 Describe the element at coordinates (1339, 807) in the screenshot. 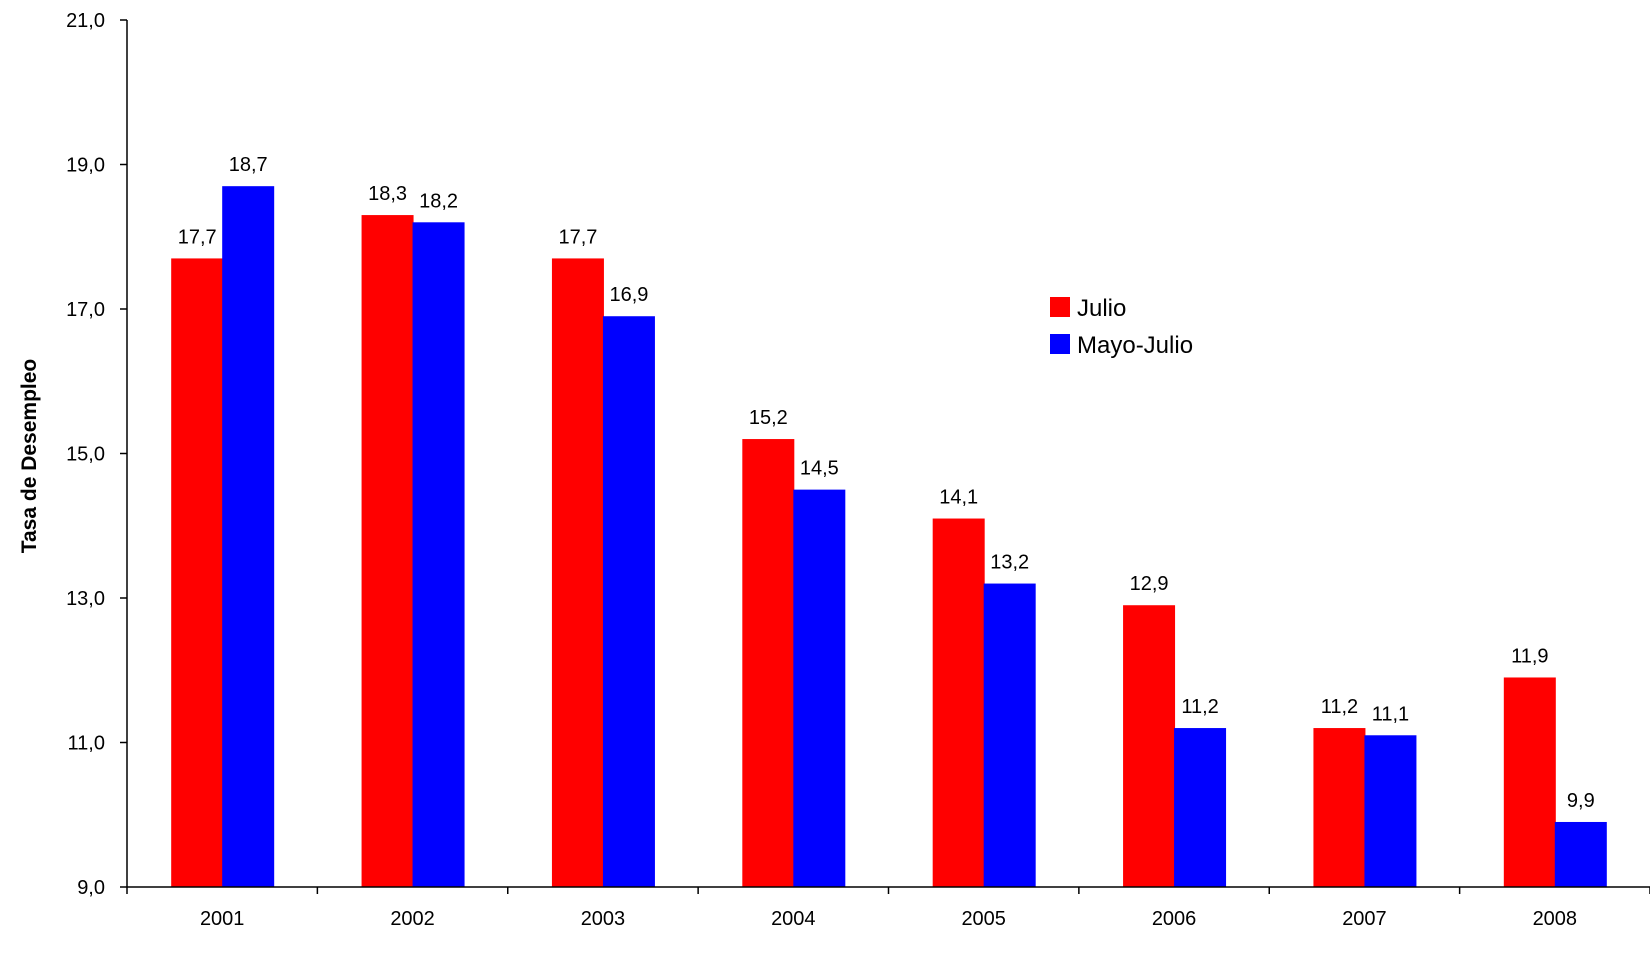

I see `bar-julio-2007` at that location.